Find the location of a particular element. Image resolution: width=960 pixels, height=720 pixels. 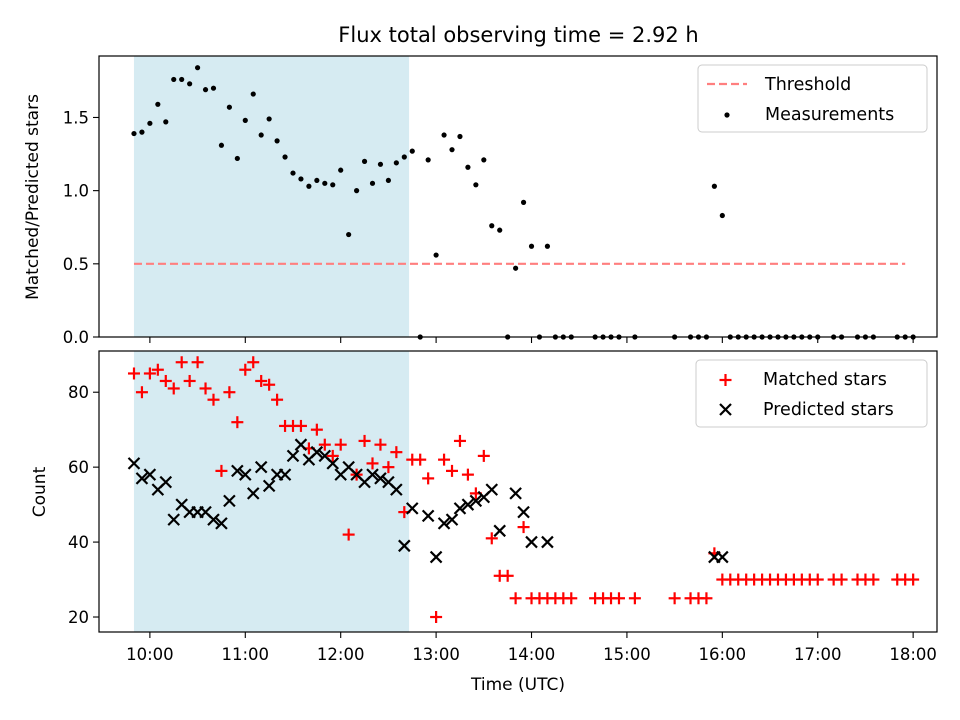

count-y-axis-label: Count is located at coordinates (40, 491).